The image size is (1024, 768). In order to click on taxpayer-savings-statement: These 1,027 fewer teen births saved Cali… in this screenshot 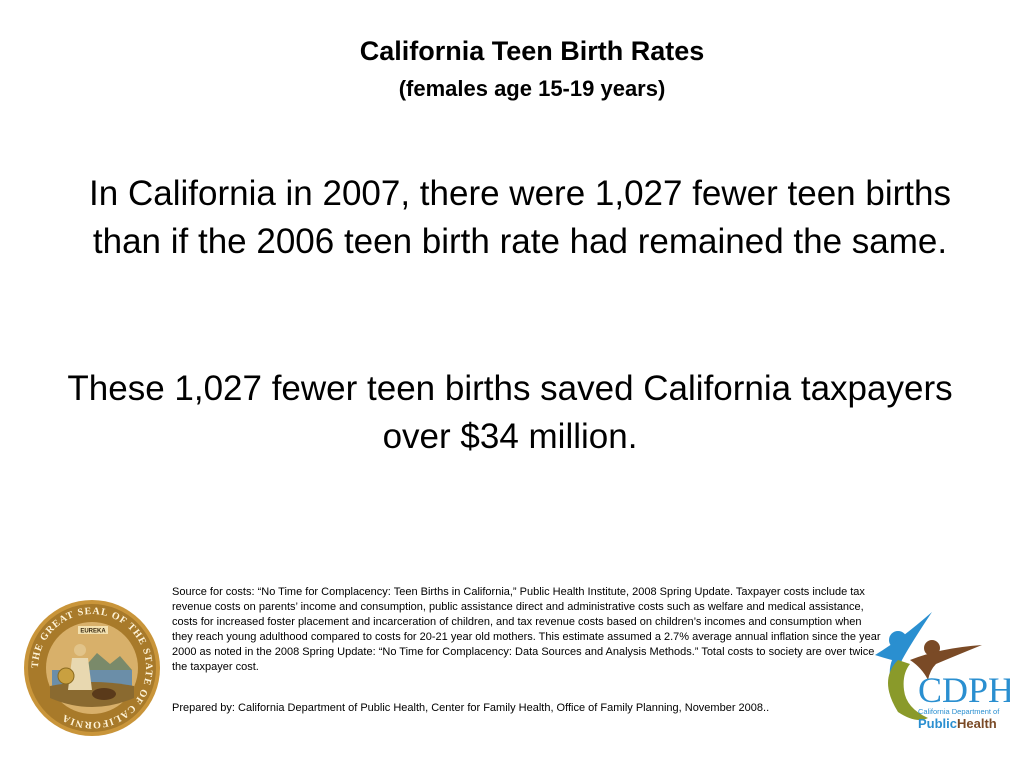, I will do `click(510, 412)`.